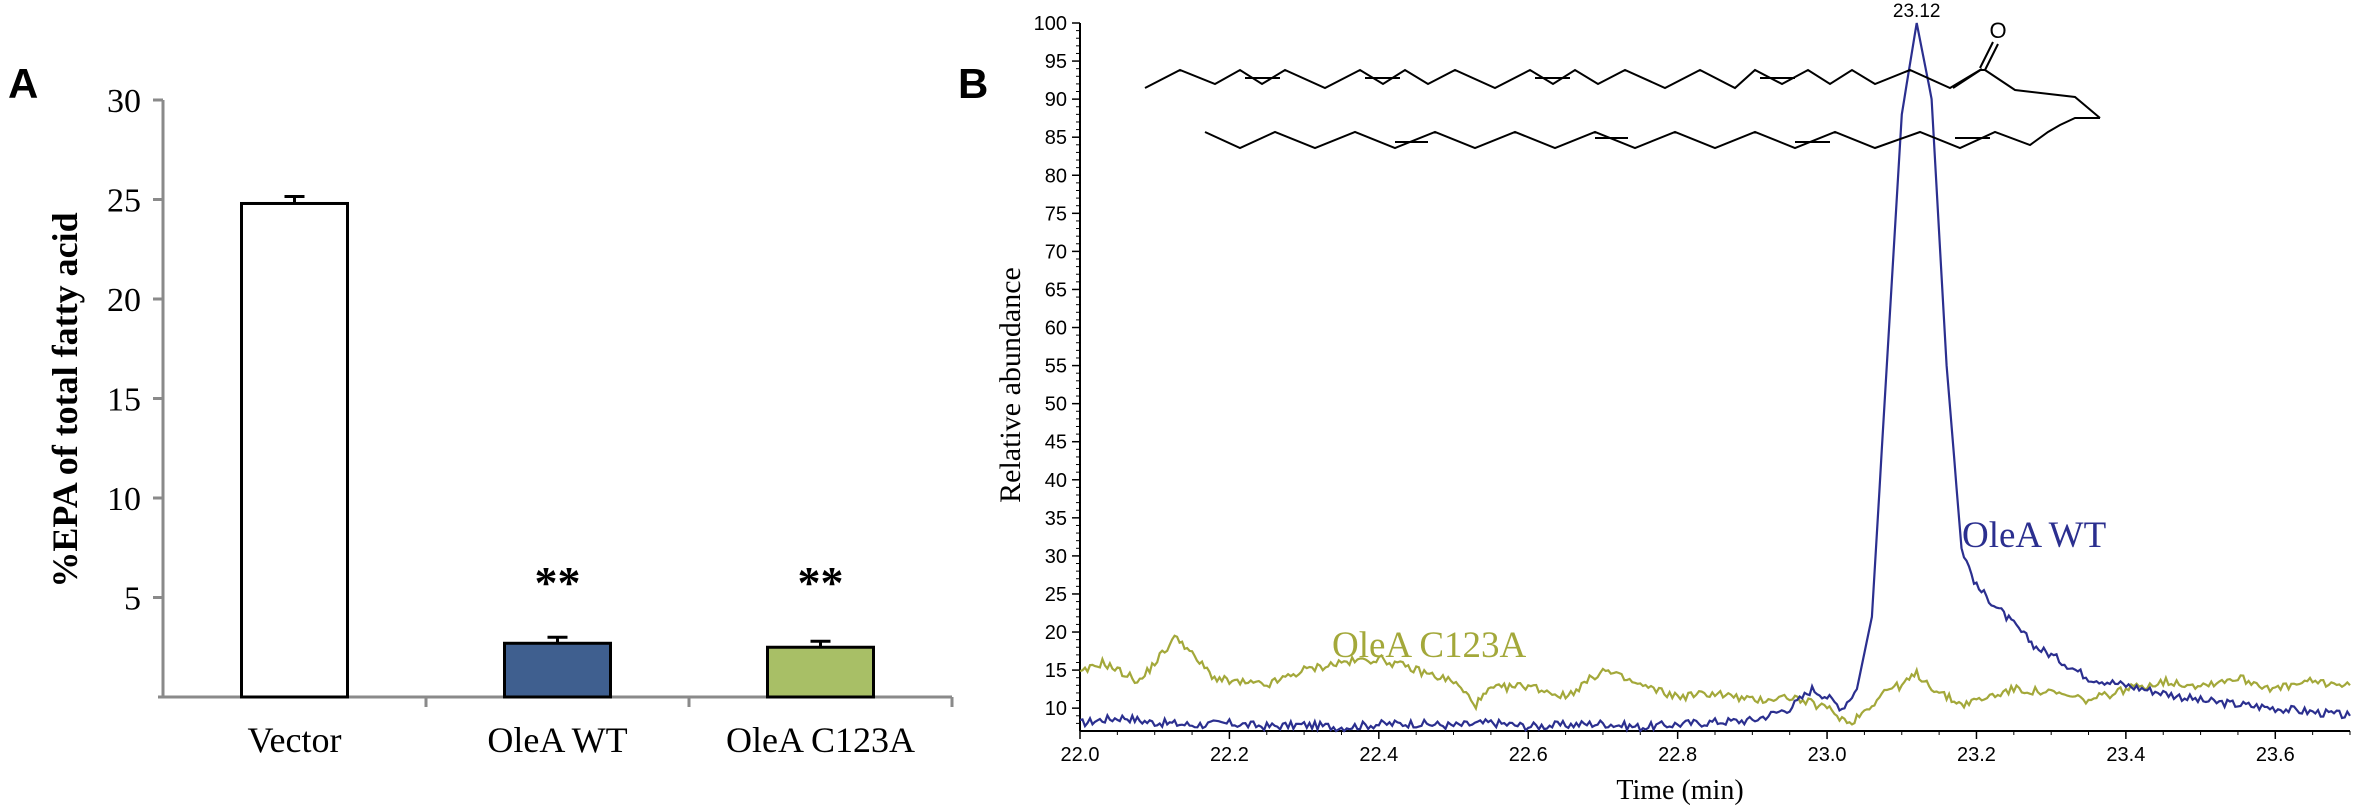  What do you see at coordinates (1010, 385) in the screenshot?
I see `y-axis-label-b: Relative abundance` at bounding box center [1010, 385].